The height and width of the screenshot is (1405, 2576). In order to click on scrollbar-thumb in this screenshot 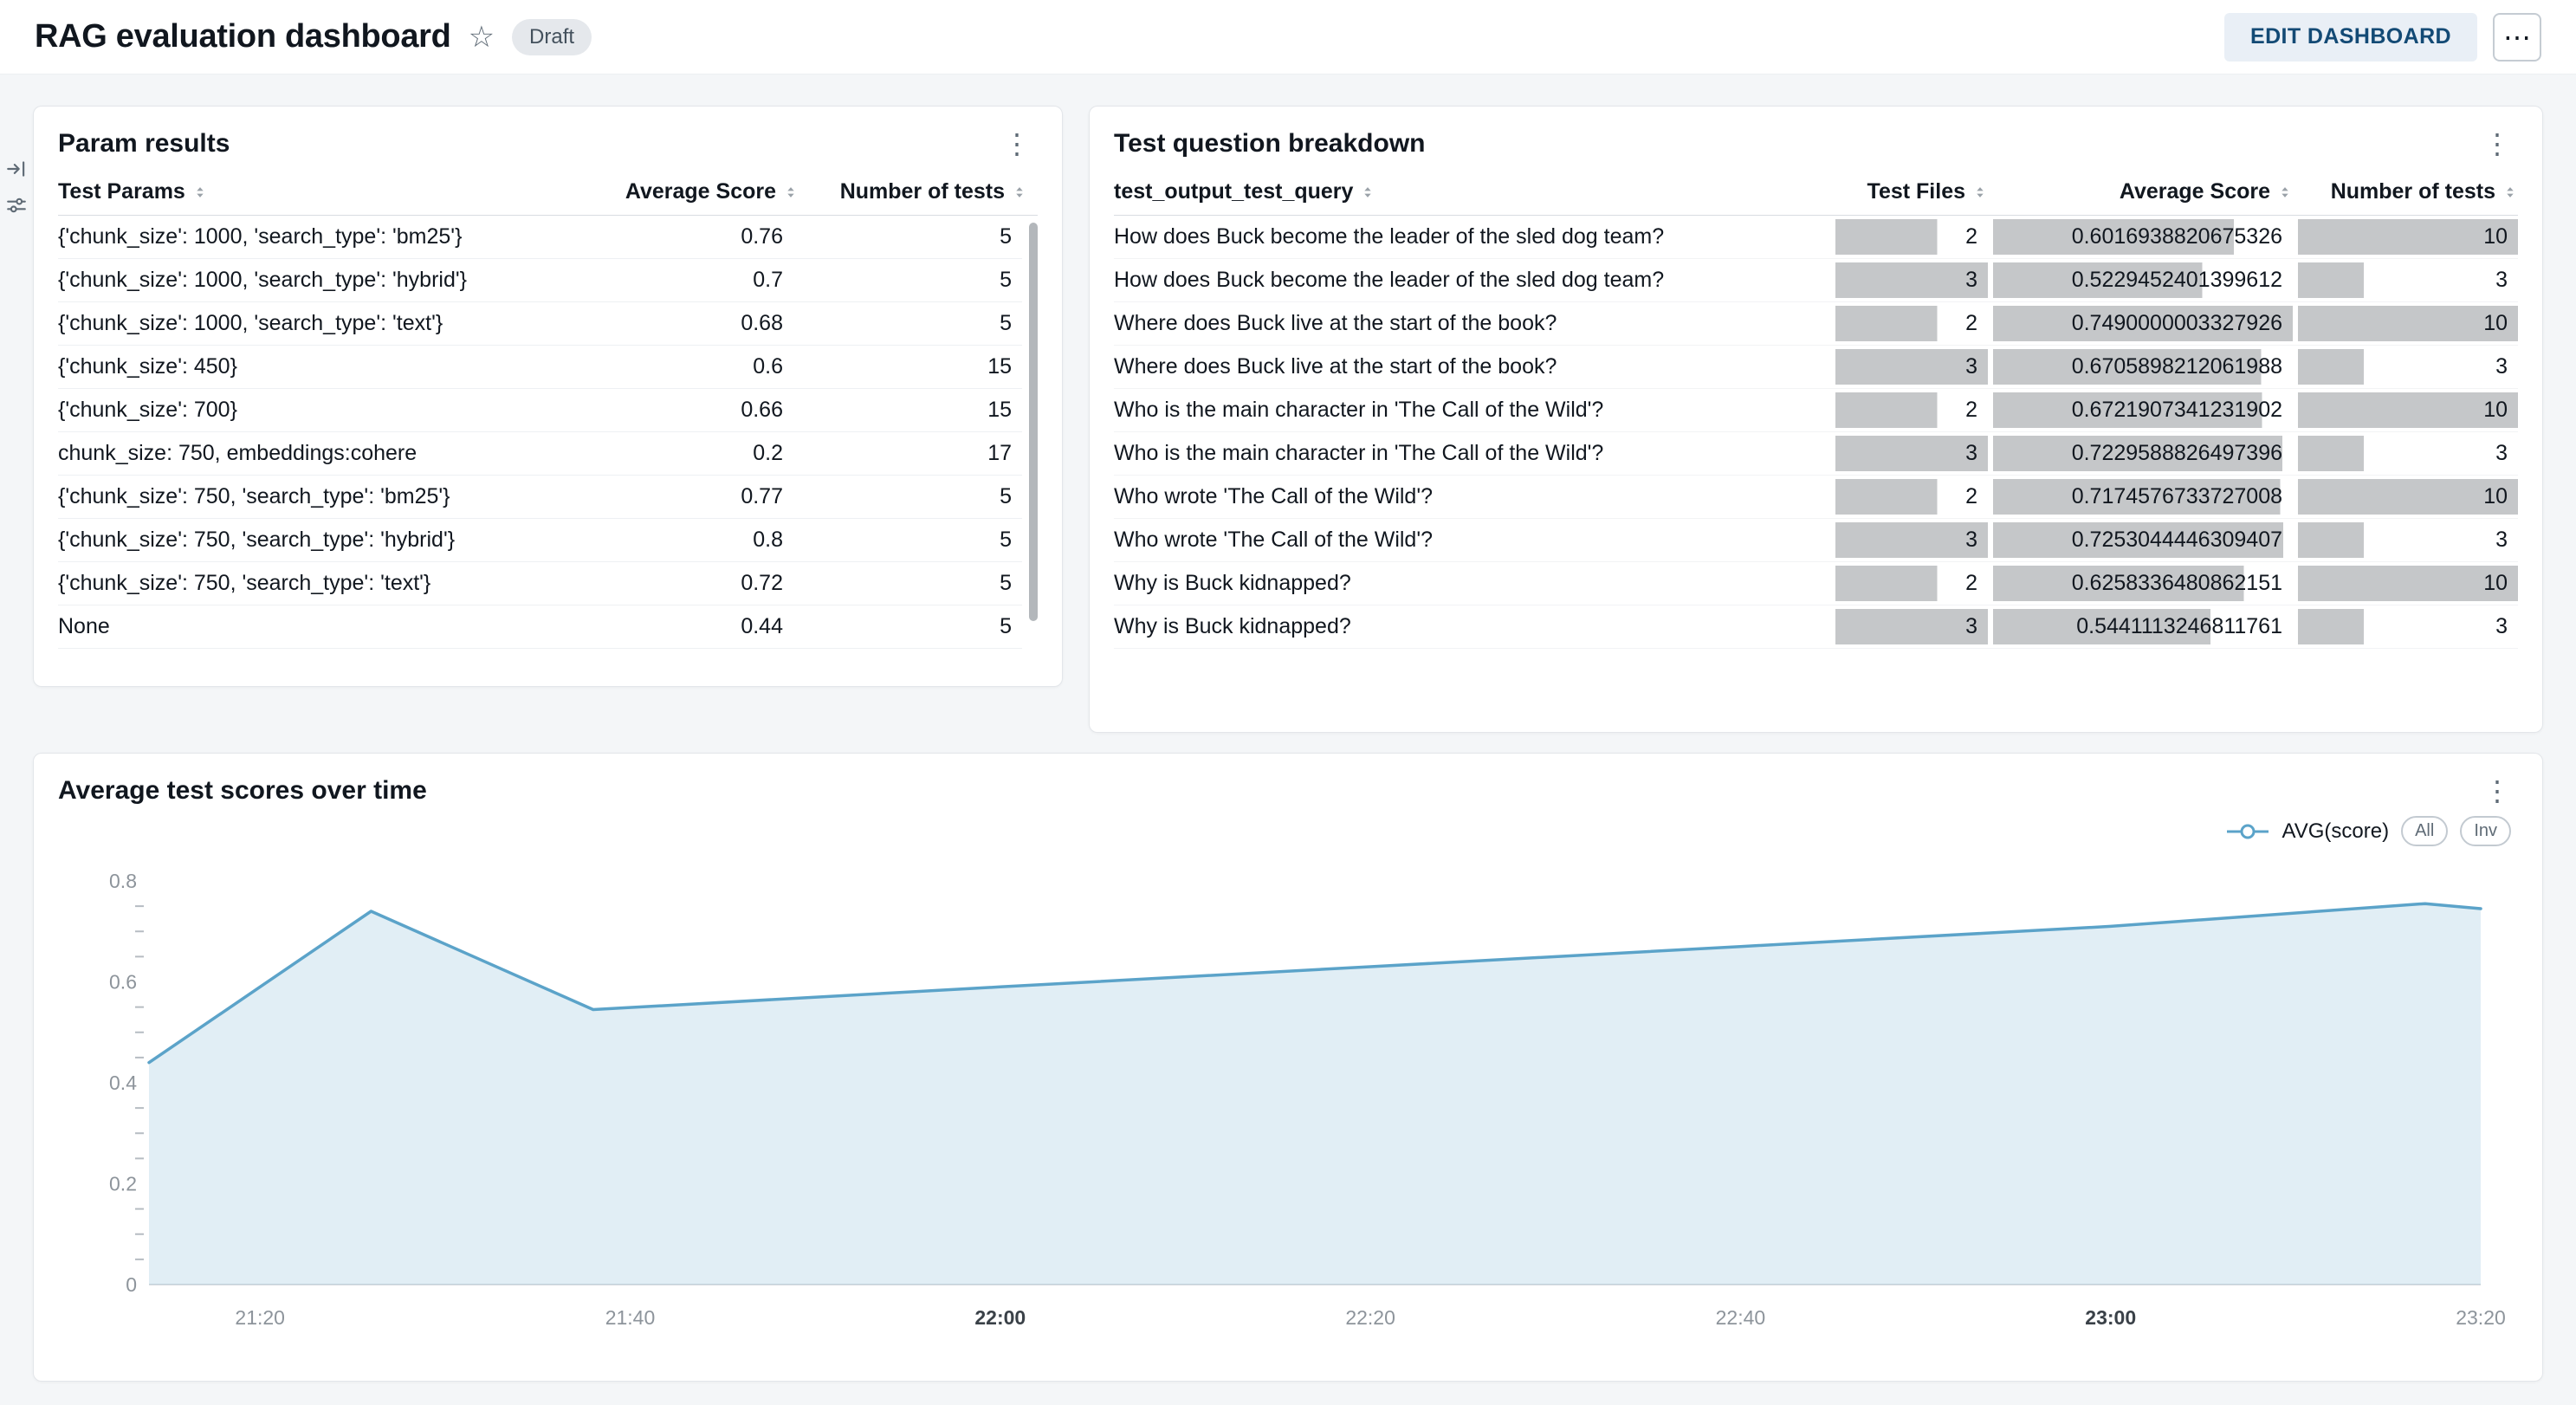, I will do `click(1033, 422)`.